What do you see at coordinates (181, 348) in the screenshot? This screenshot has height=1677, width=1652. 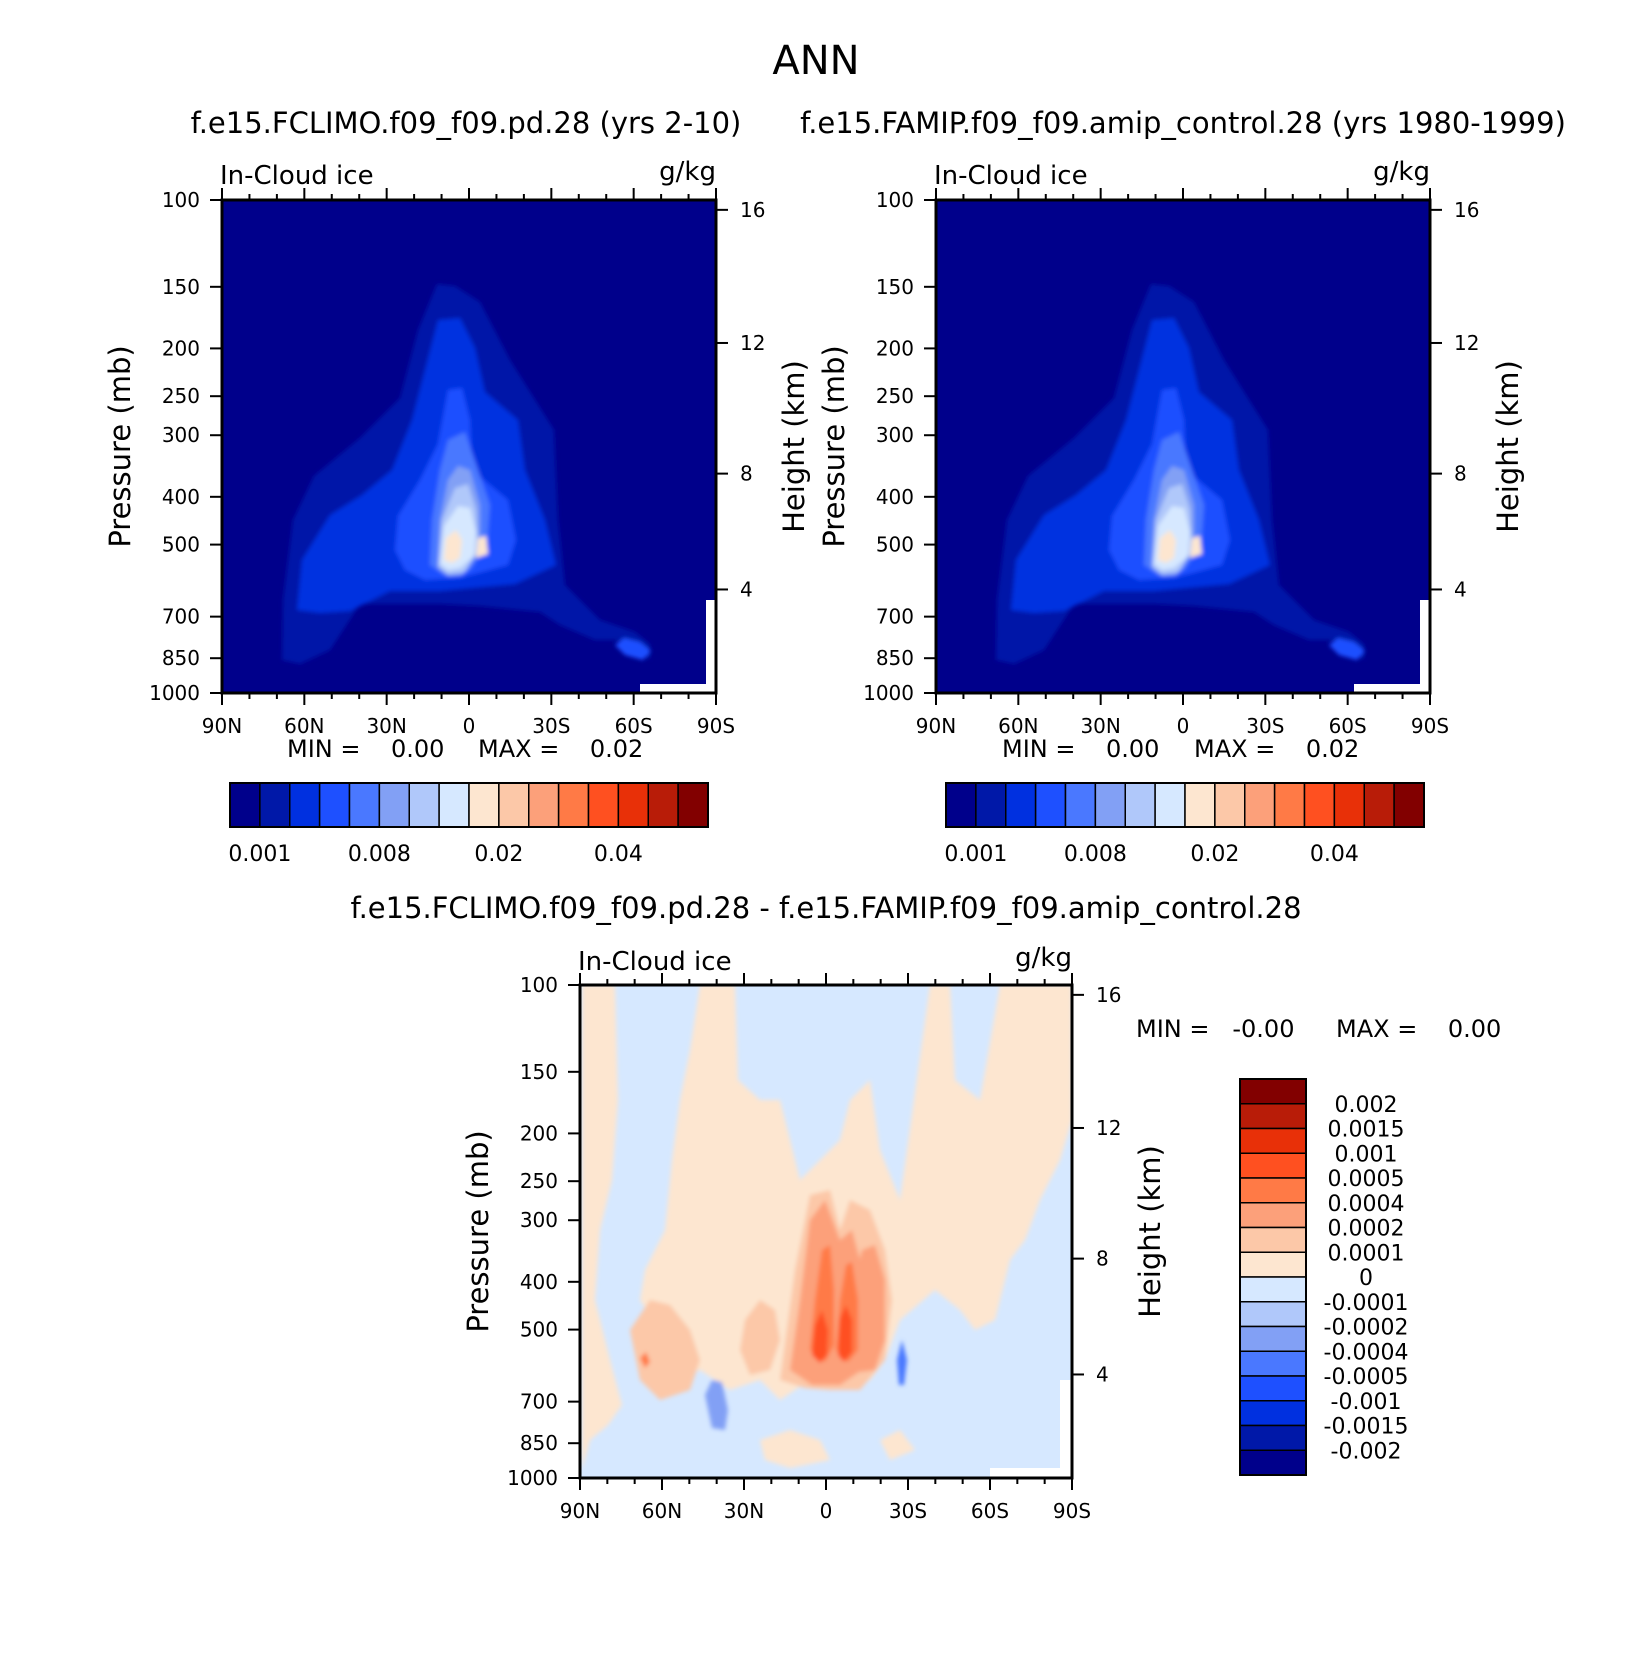 I see `panel1-y-tick-label: 200` at bounding box center [181, 348].